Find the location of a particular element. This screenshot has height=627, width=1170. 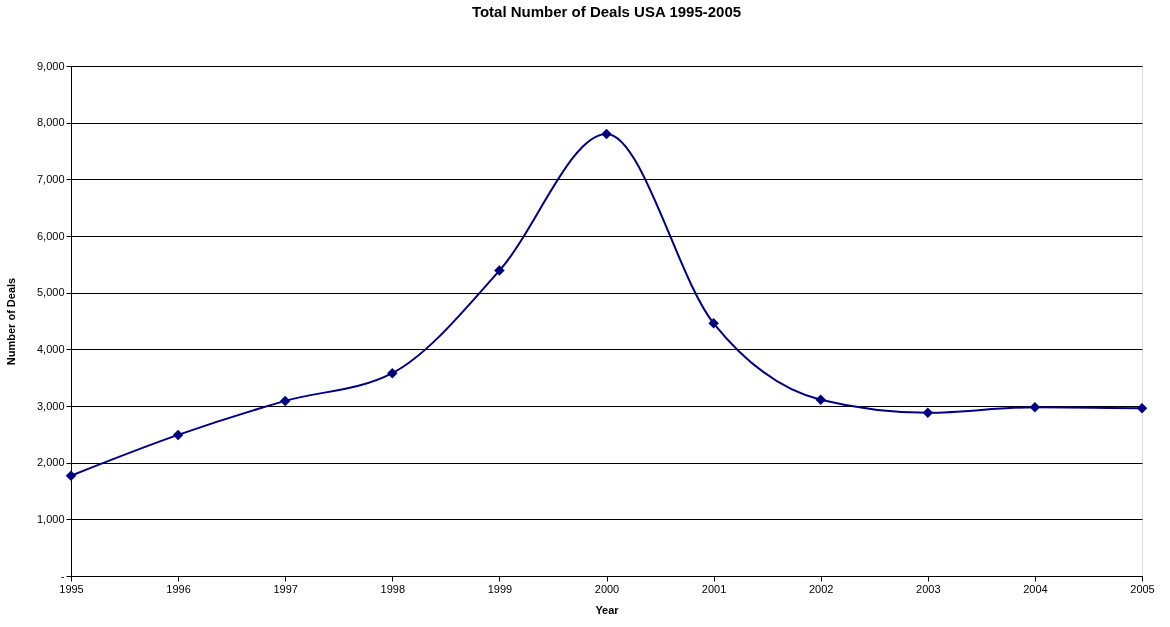

x-tick-label: 1997 is located at coordinates (285, 588).